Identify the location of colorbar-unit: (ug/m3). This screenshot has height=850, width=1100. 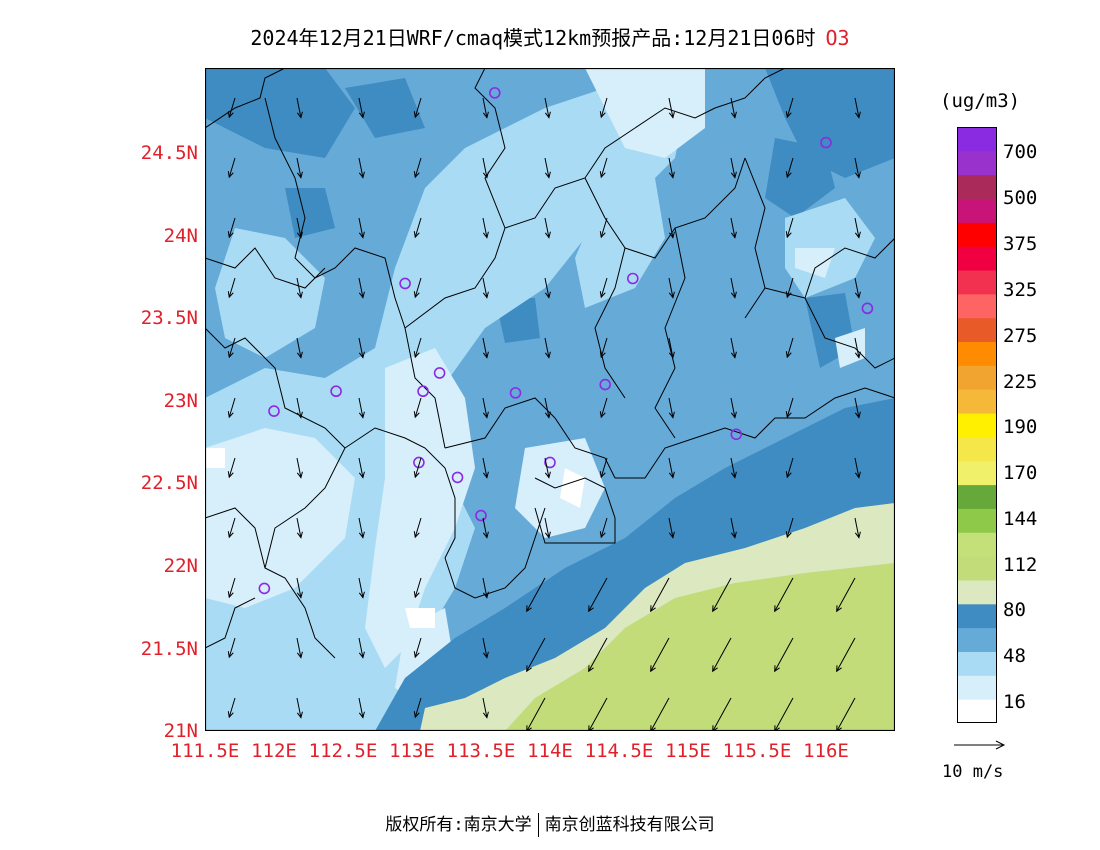
(980, 101).